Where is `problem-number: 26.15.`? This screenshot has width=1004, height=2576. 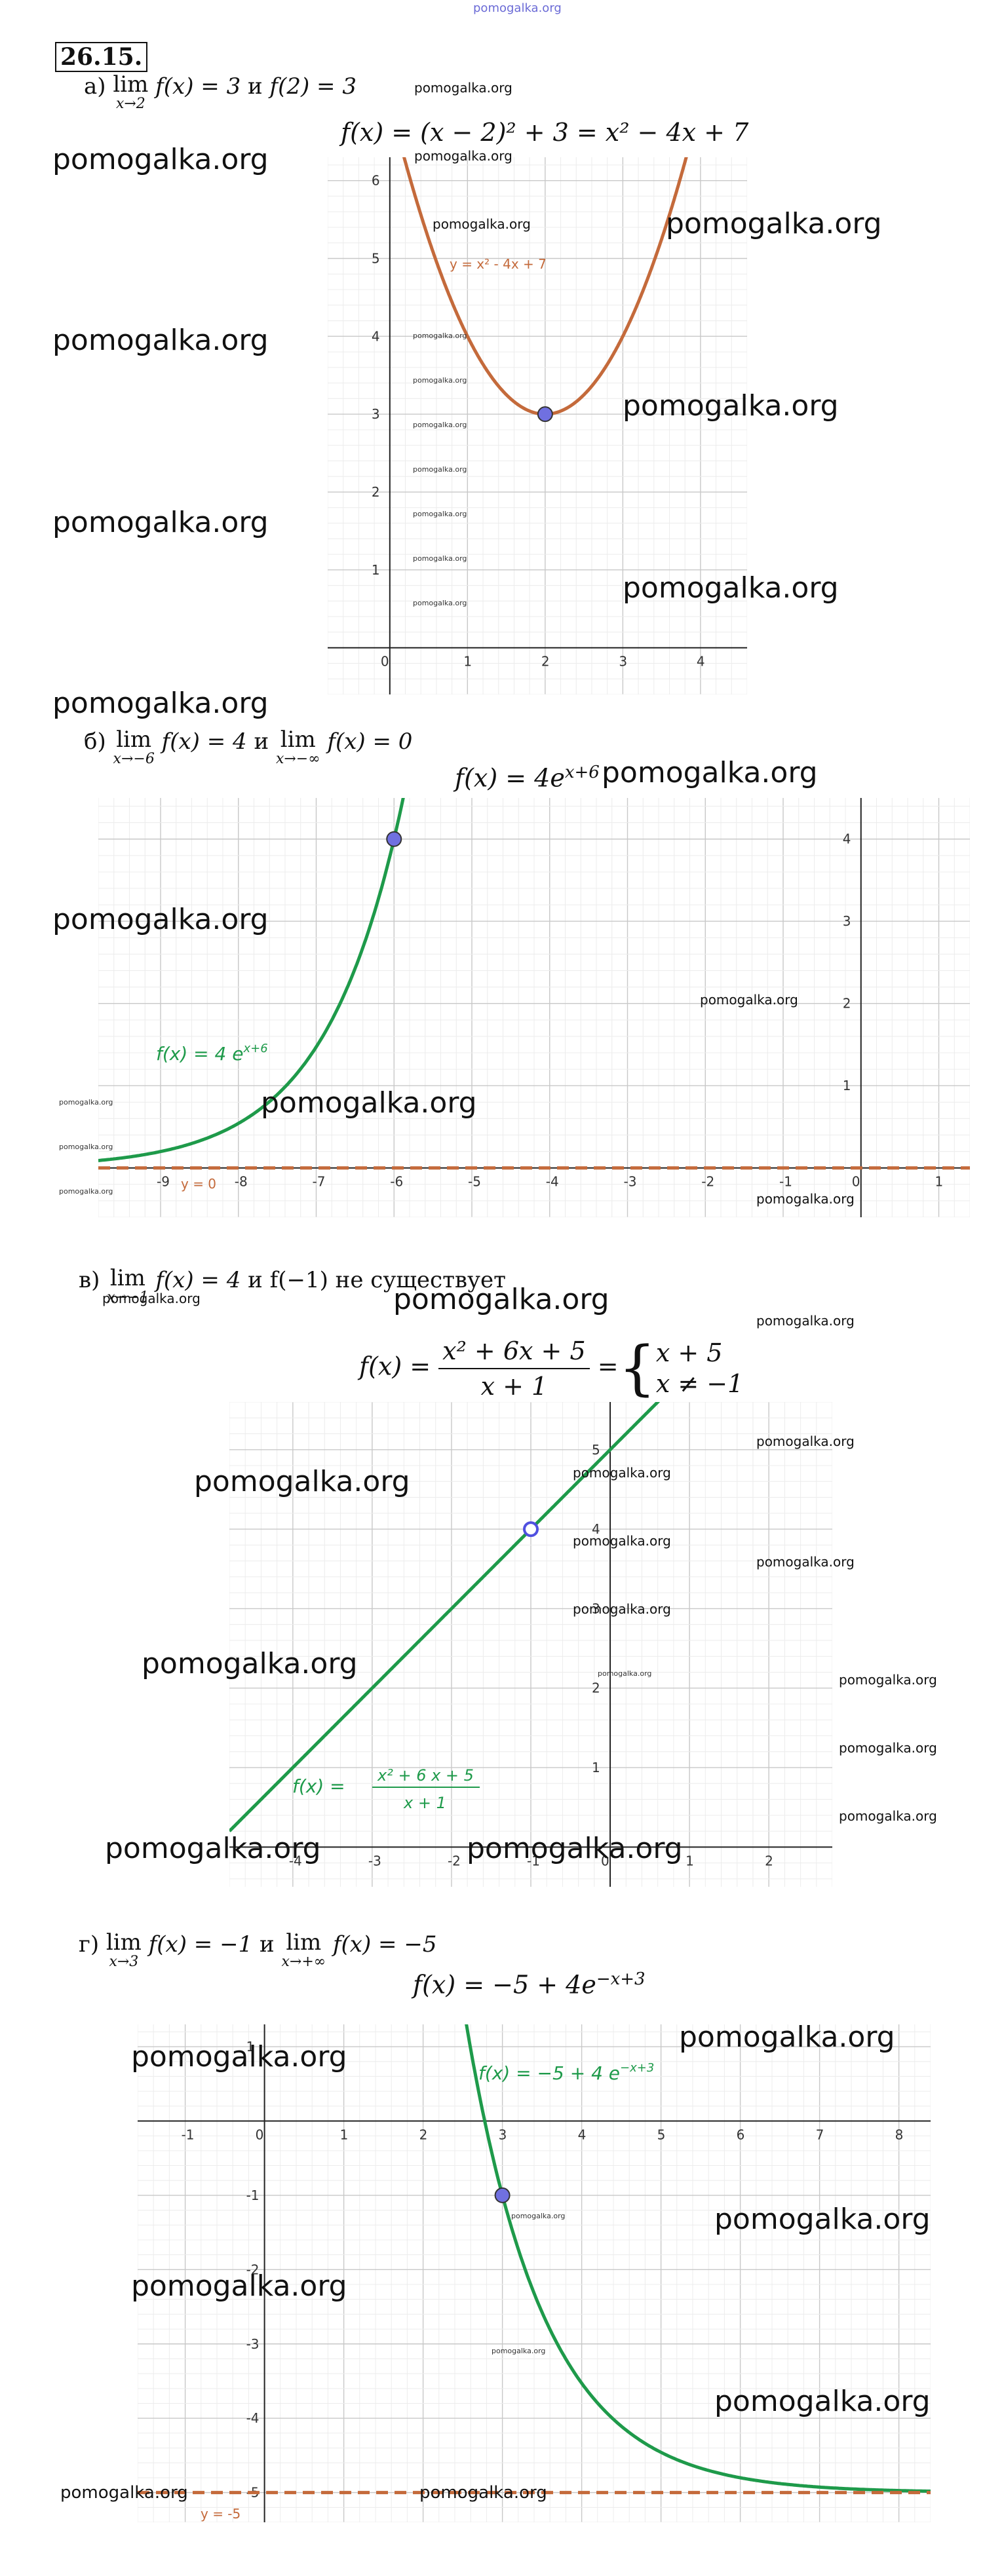 problem-number: 26.15. is located at coordinates (102, 57).